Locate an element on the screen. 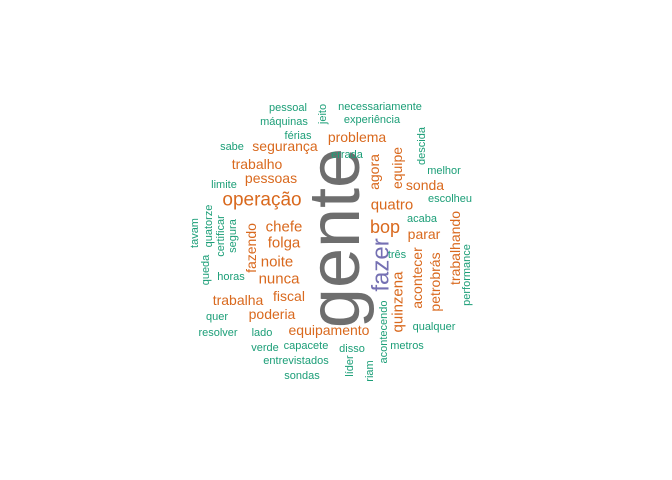  word-56: entrevistados is located at coordinates (296, 361).